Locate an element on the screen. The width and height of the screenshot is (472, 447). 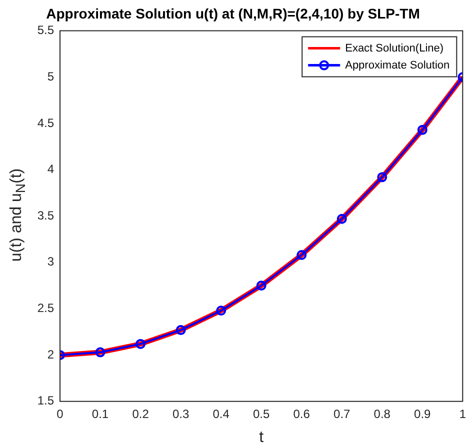
x-tick-label: 0.6 is located at coordinates (301, 413).